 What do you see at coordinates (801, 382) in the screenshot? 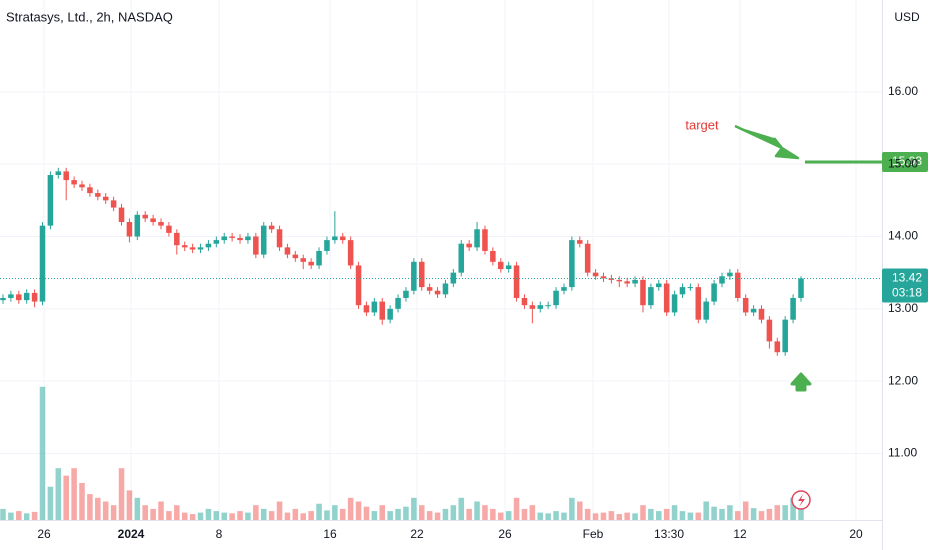
I see `up-arrow` at bounding box center [801, 382].